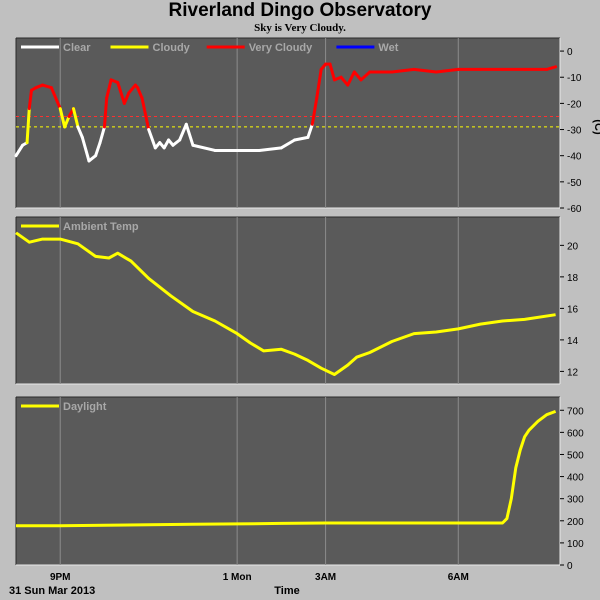  Describe the element at coordinates (574, 157) in the screenshot. I see `y-tick-label: -40` at that location.